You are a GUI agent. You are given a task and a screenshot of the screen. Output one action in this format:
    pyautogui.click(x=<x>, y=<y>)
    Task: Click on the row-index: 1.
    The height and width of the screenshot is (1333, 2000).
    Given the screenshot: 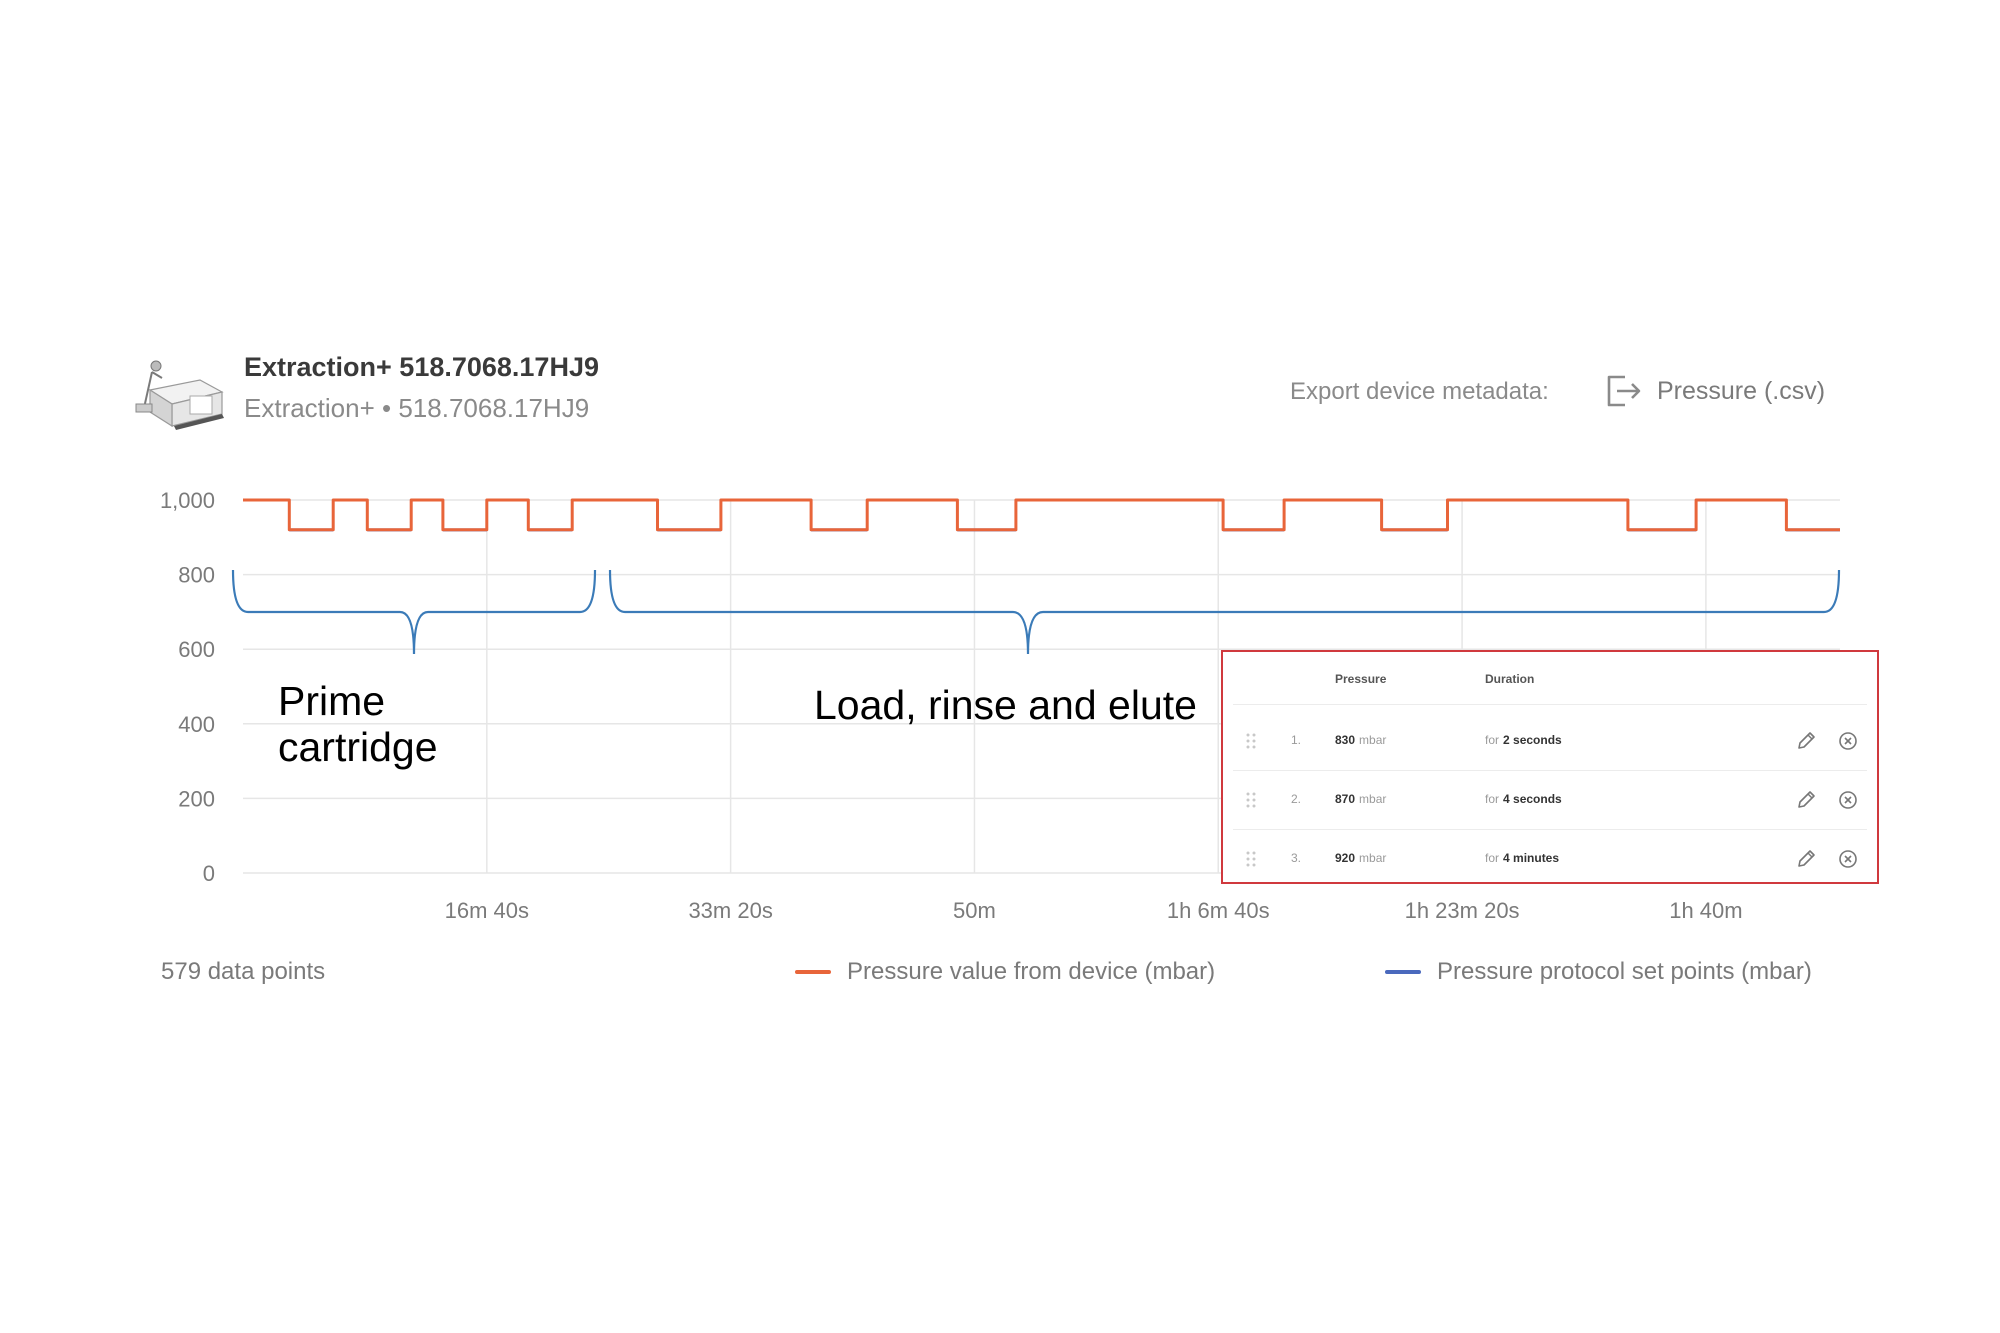 What is the action you would take?
    pyautogui.click(x=1296, y=740)
    